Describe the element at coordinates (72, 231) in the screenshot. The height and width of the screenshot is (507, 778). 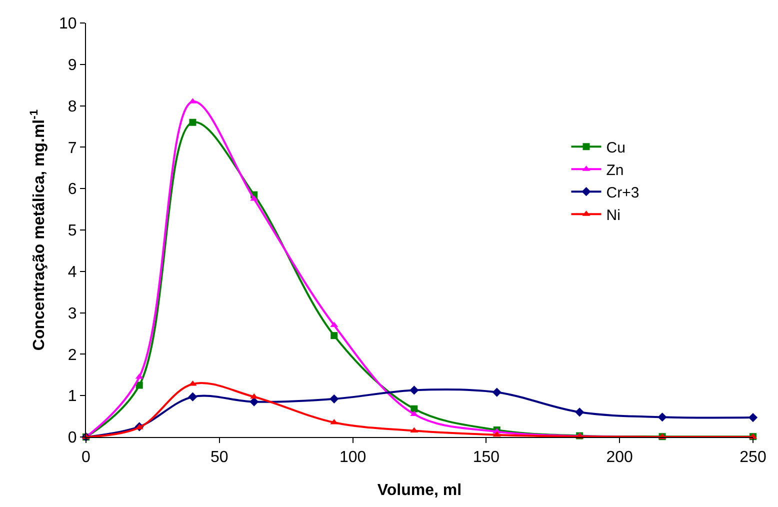
I see `y-tick-label: 5` at that location.